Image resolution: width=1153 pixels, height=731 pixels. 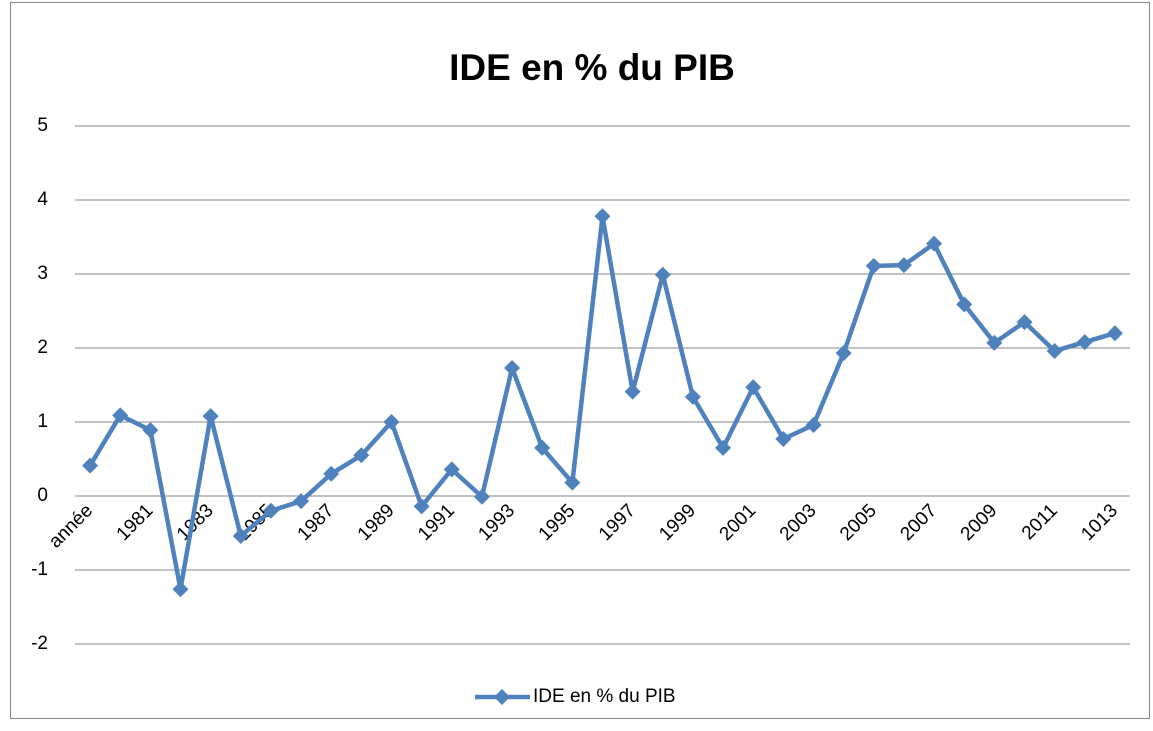 I want to click on y-tick-label: 4, so click(x=42, y=199).